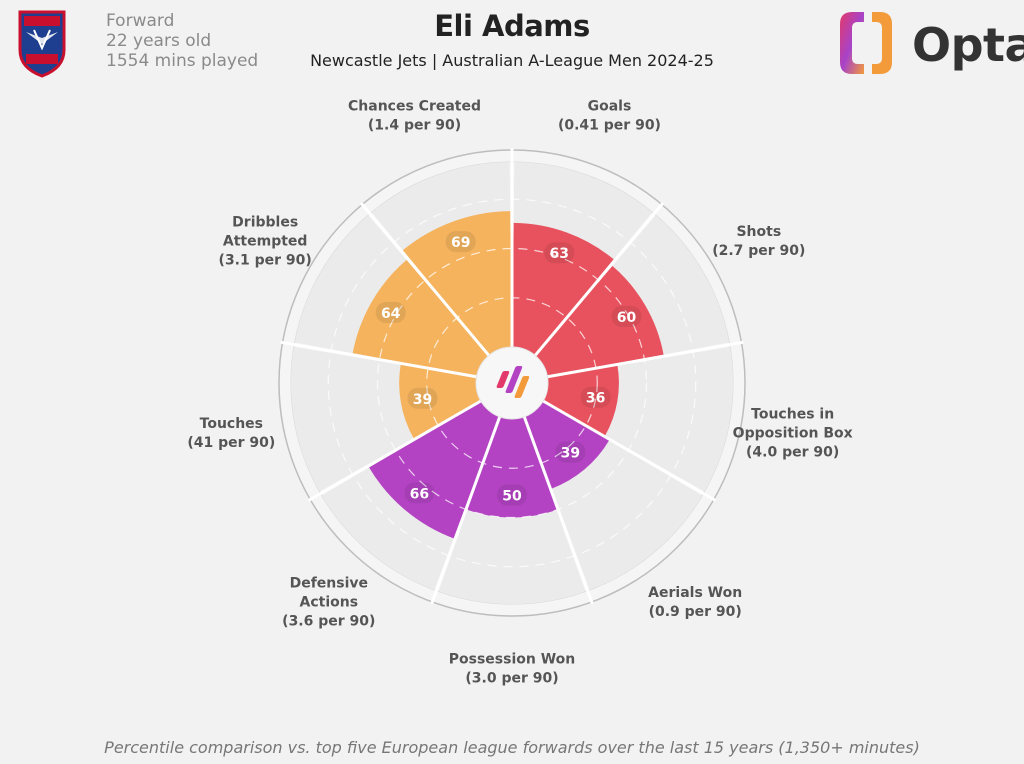 Image resolution: width=1024 pixels, height=764 pixels. I want to click on value-label-4: 50, so click(512, 497).